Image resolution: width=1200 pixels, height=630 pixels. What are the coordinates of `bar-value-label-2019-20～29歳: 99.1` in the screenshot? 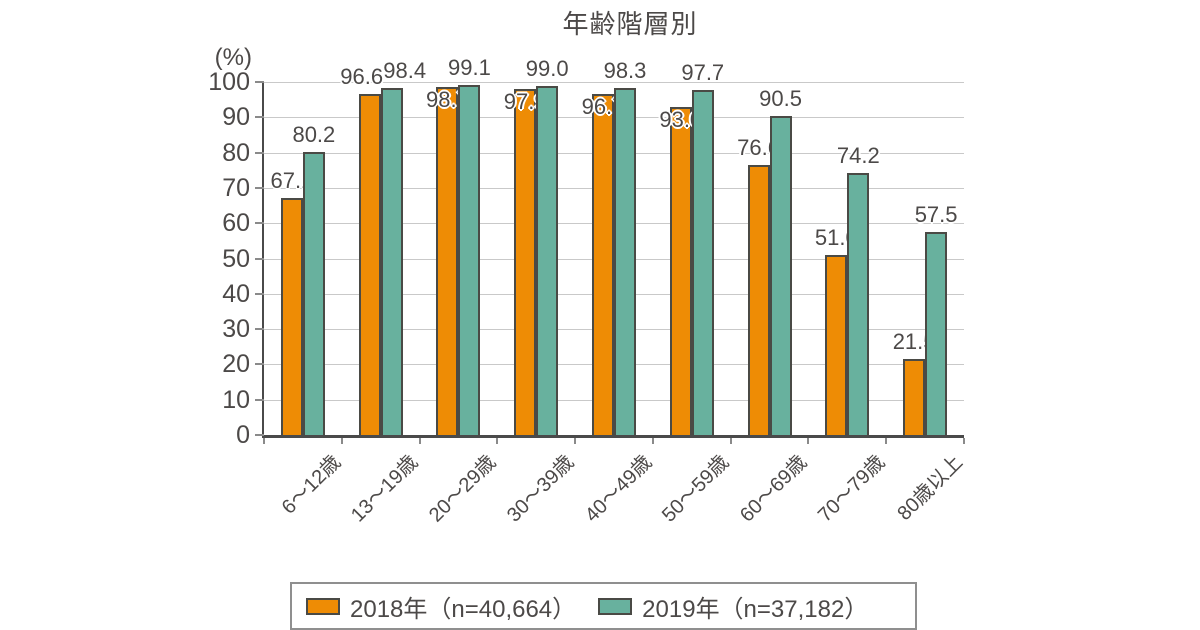 It's located at (469, 68).